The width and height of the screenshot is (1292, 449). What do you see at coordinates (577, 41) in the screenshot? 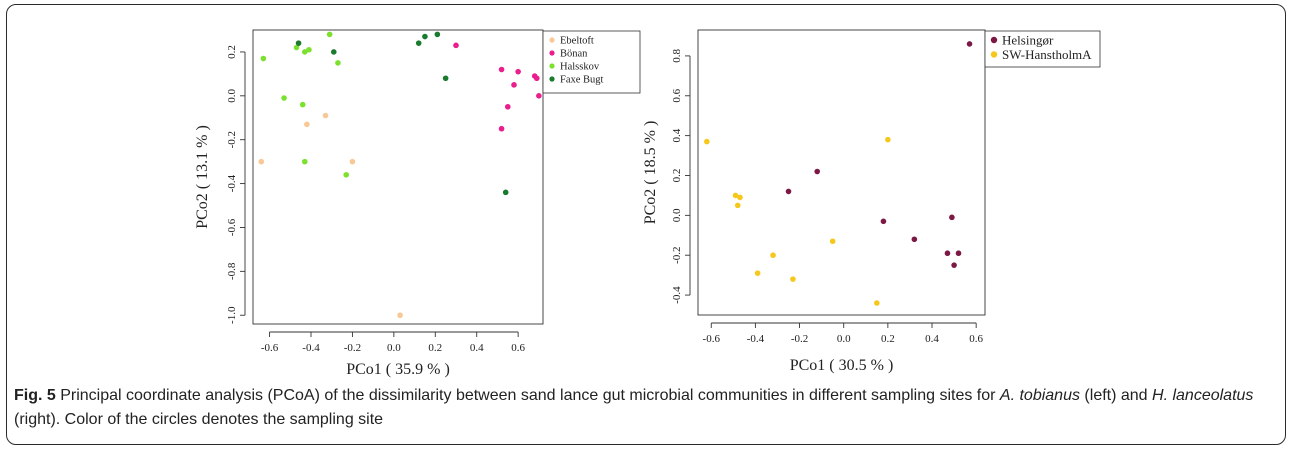
I see `legend-label: Ebeltoft` at bounding box center [577, 41].